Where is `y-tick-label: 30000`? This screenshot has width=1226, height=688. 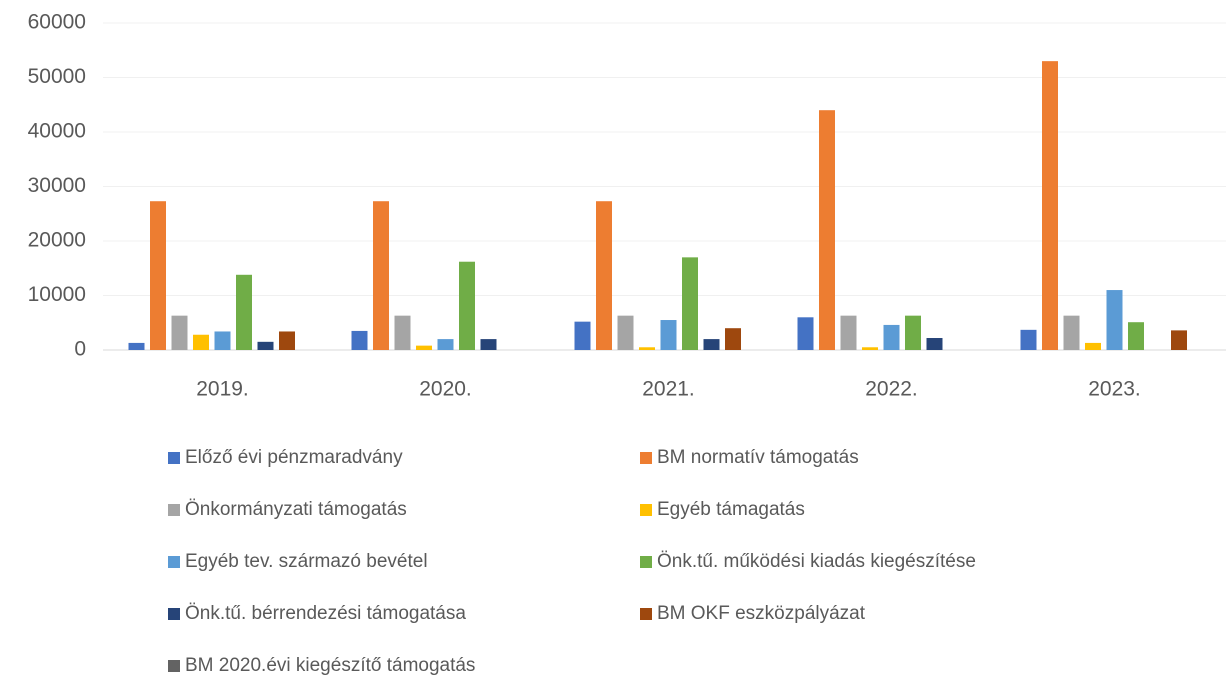 y-tick-label: 30000 is located at coordinates (57, 185).